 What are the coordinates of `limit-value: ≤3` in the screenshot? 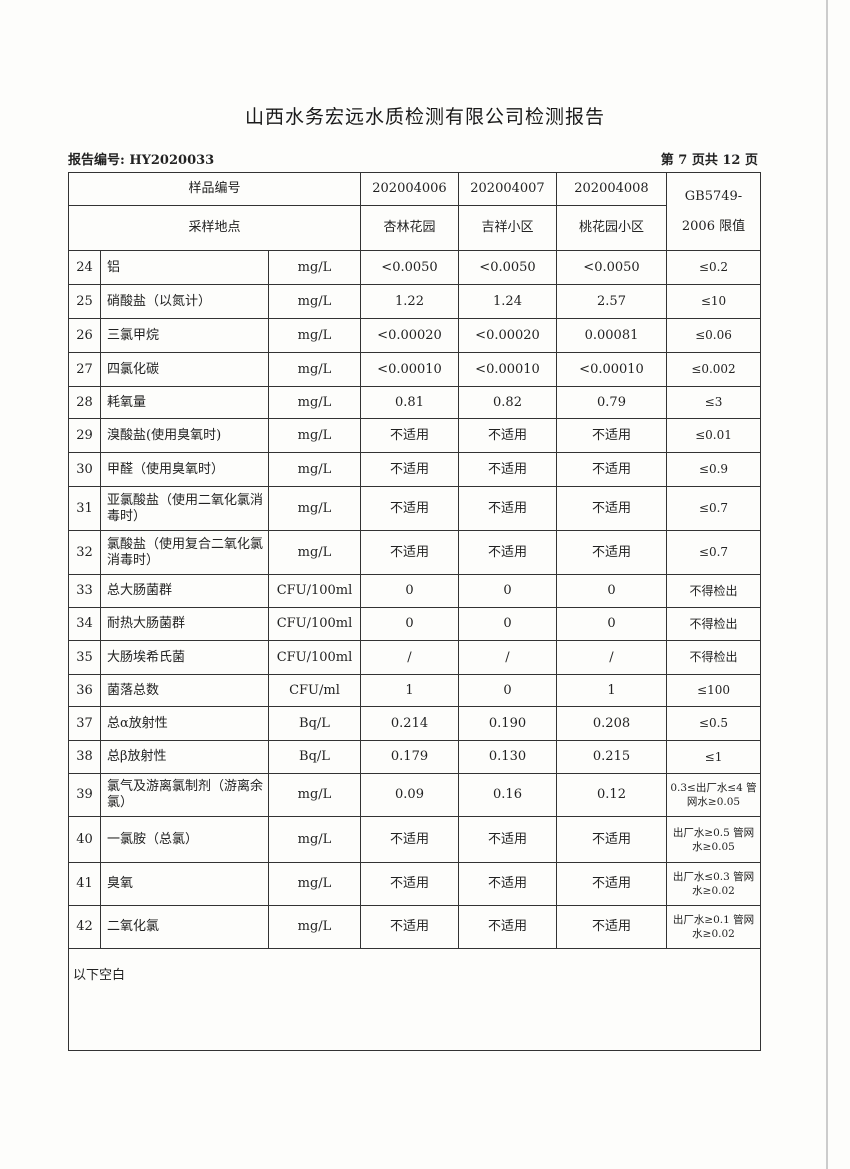 It's located at (713, 402).